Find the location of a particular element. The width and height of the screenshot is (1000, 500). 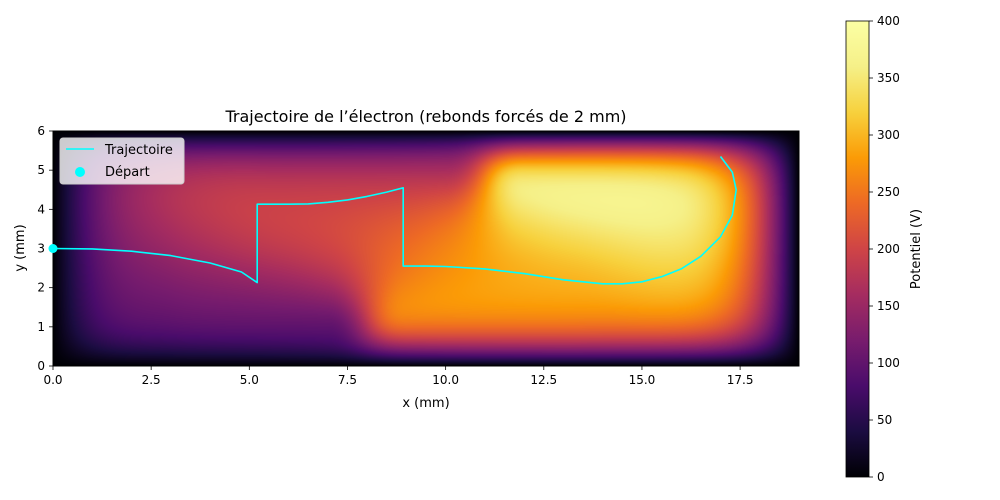

y-tick-label: 4 is located at coordinates (41, 209).